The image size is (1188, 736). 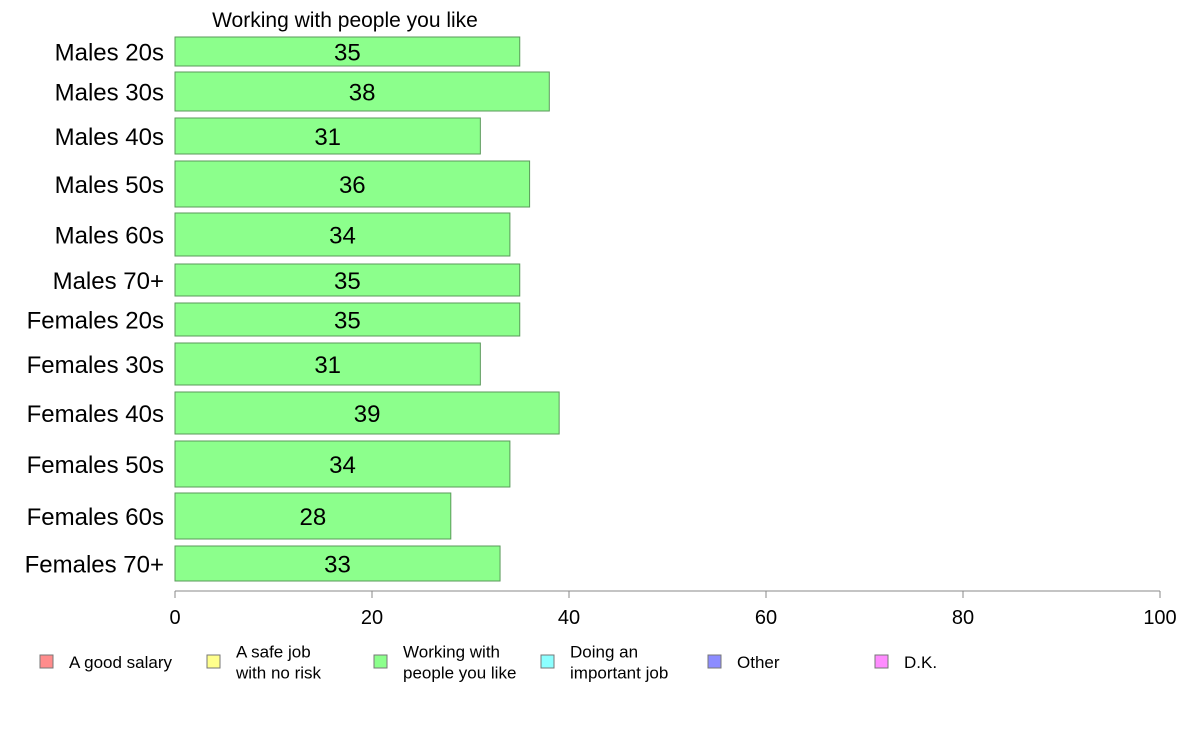 I want to click on legend-label: A safe job, so click(x=273, y=652).